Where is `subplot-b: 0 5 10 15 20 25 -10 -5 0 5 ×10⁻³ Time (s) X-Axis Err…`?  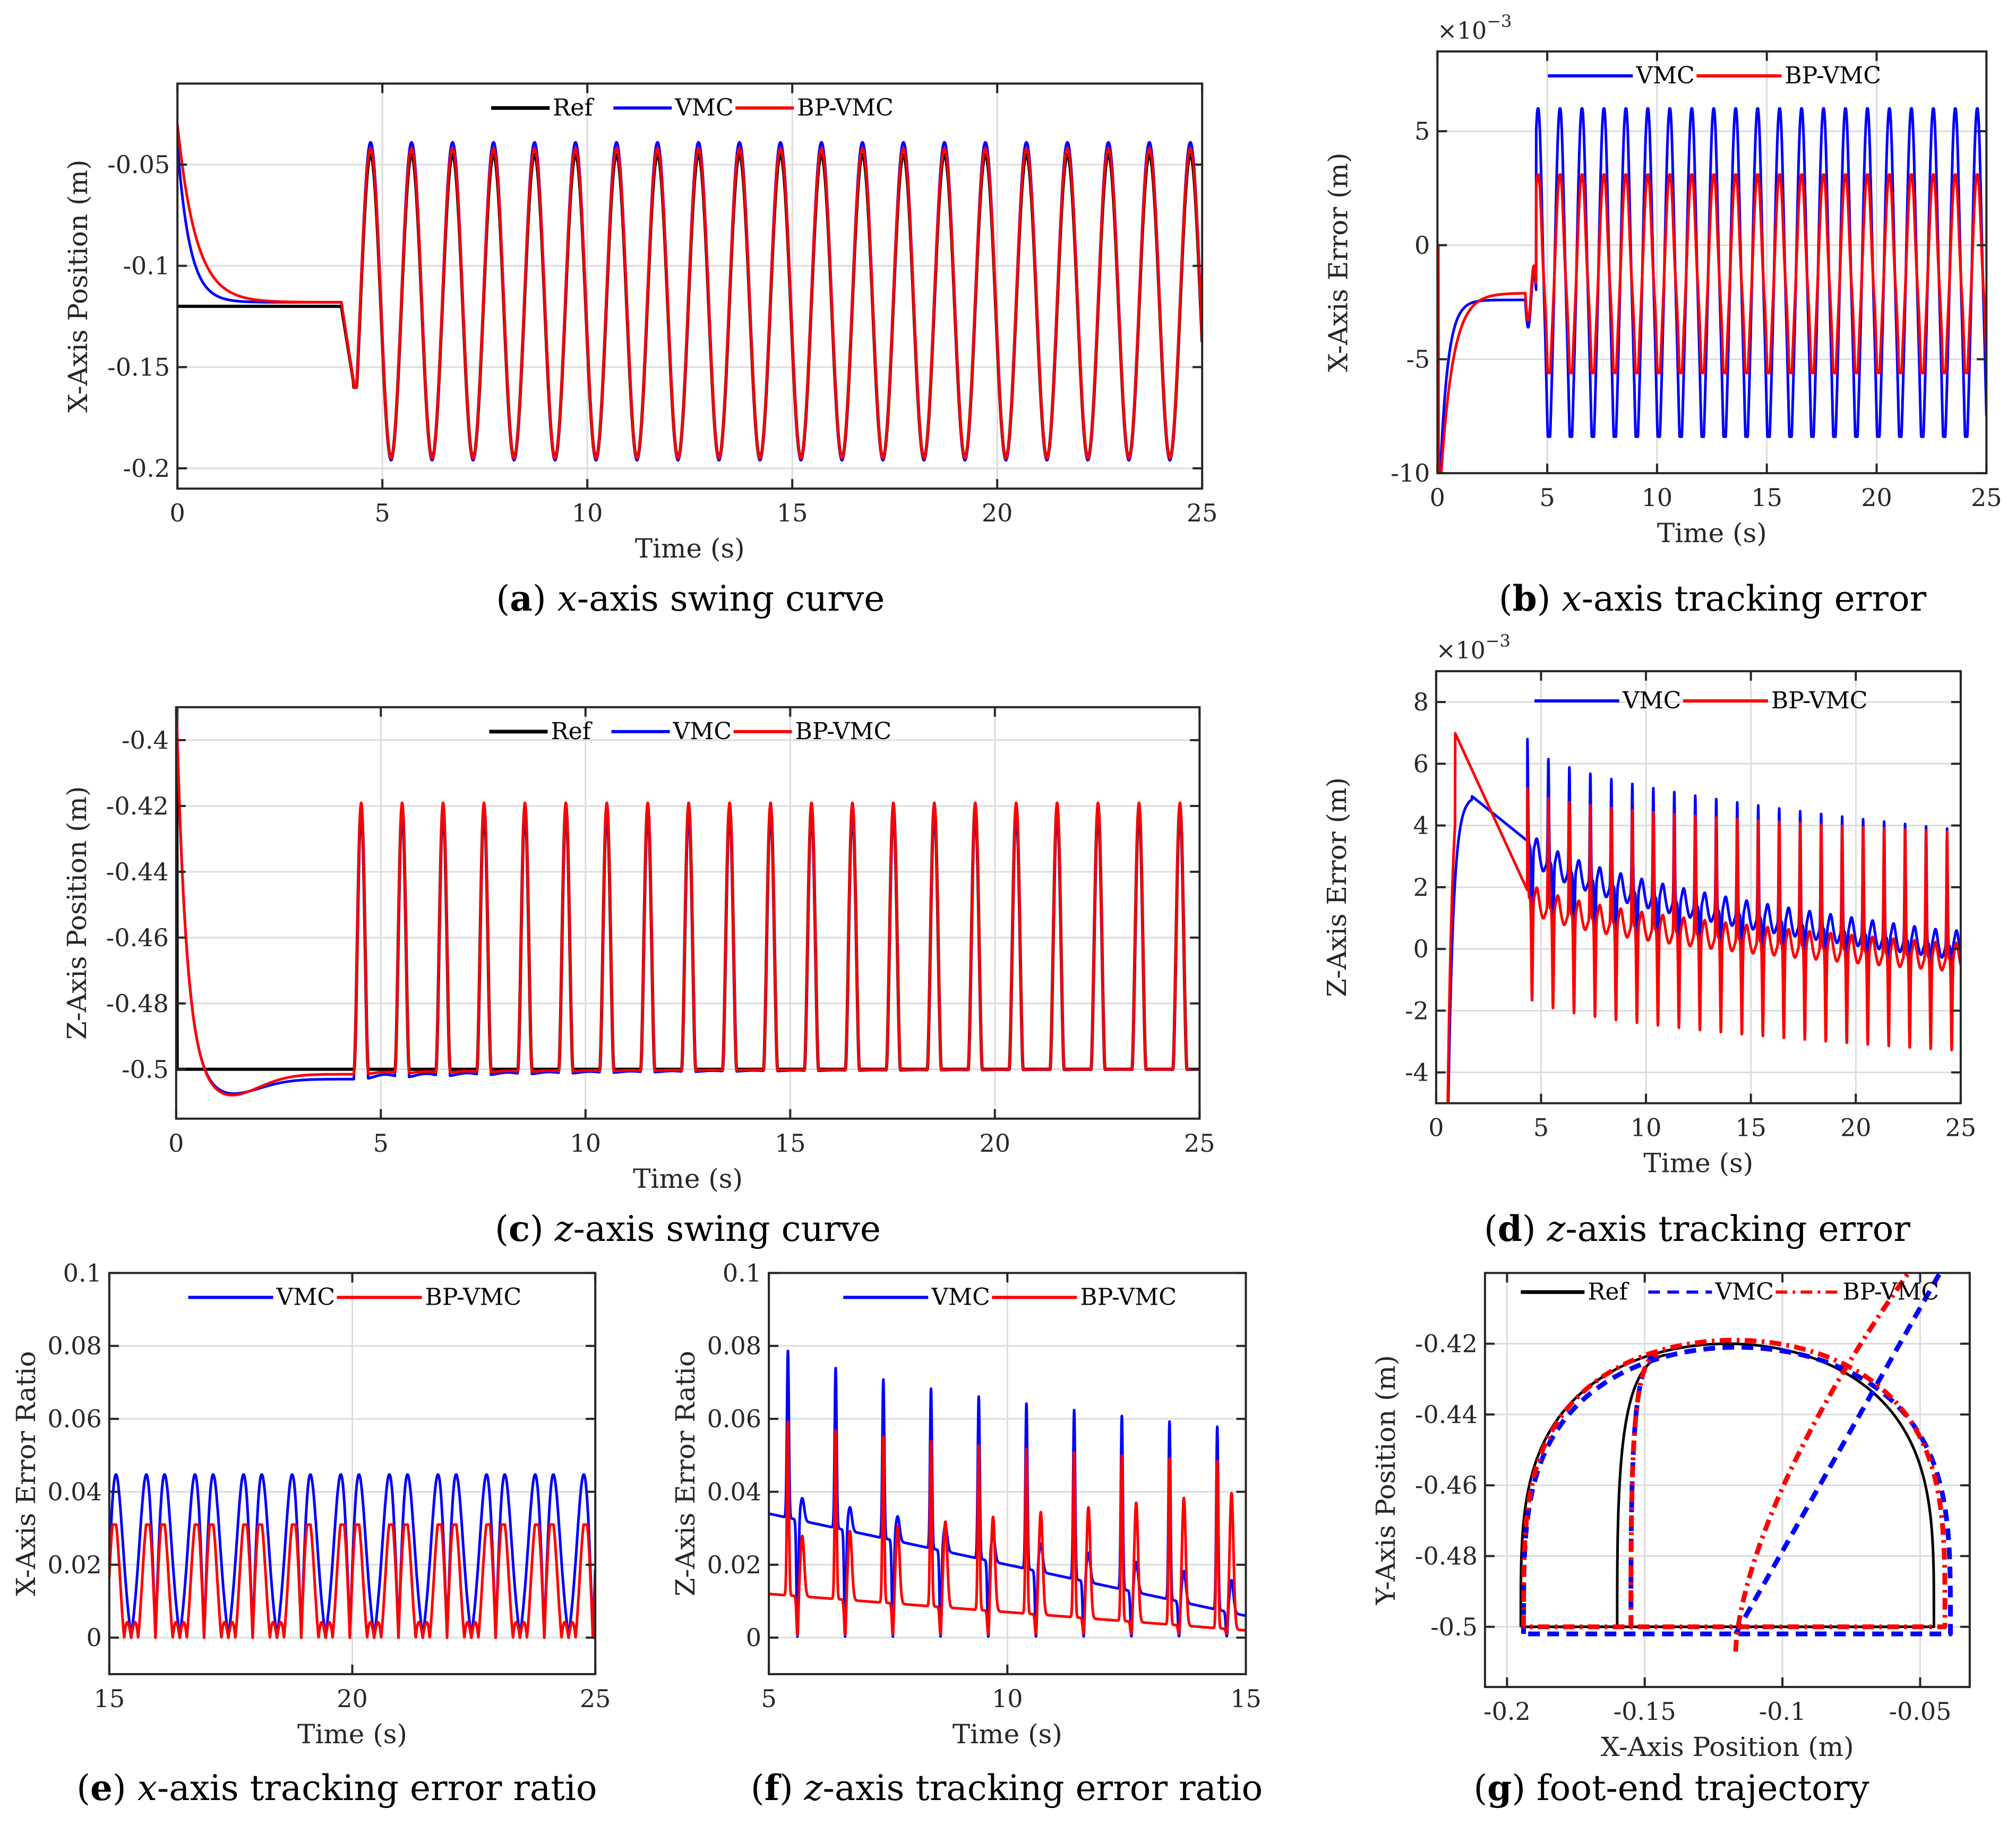
subplot-b: 0 5 10 15 20 25 -10 -5 0 5 ×10⁻³ Time (s) X-Axis Err… is located at coordinates (1662, 315).